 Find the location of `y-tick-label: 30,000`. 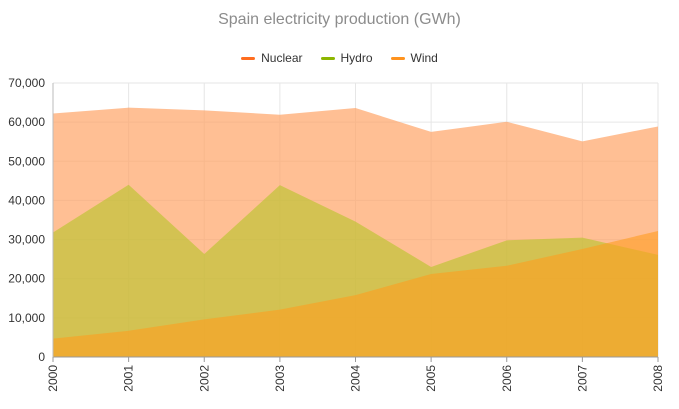

y-tick-label: 30,000 is located at coordinates (26, 240).